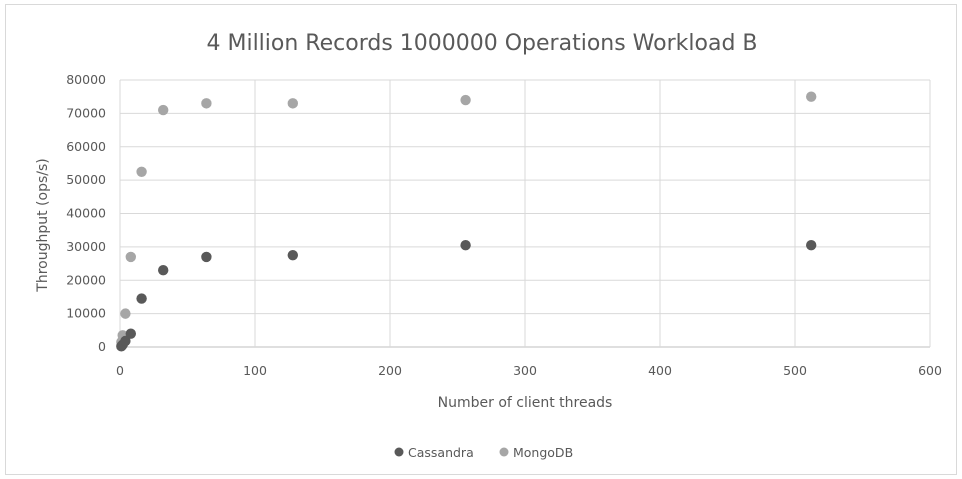 The image size is (962, 479). I want to click on x-tick-label: 0, so click(120, 370).